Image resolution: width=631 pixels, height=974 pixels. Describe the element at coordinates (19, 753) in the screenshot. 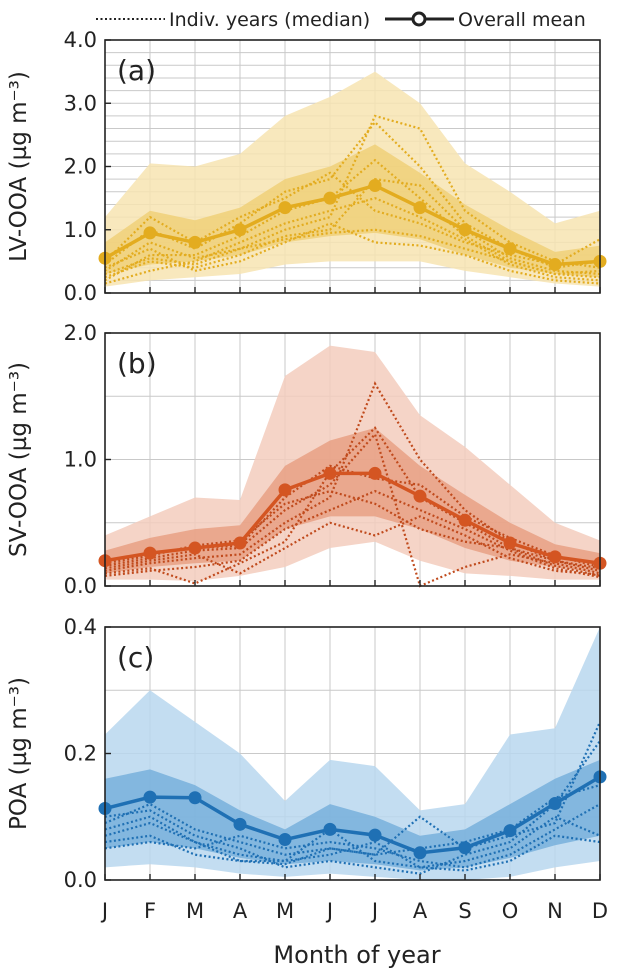

I see `y-axis-label: POA (µg m⁻³)` at that location.